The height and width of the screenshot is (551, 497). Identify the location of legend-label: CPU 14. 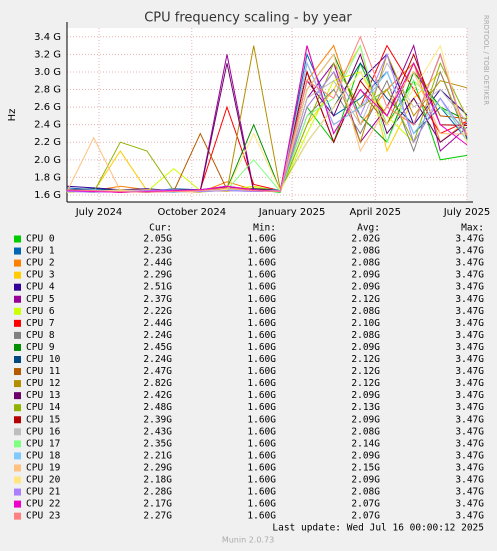
(43, 407).